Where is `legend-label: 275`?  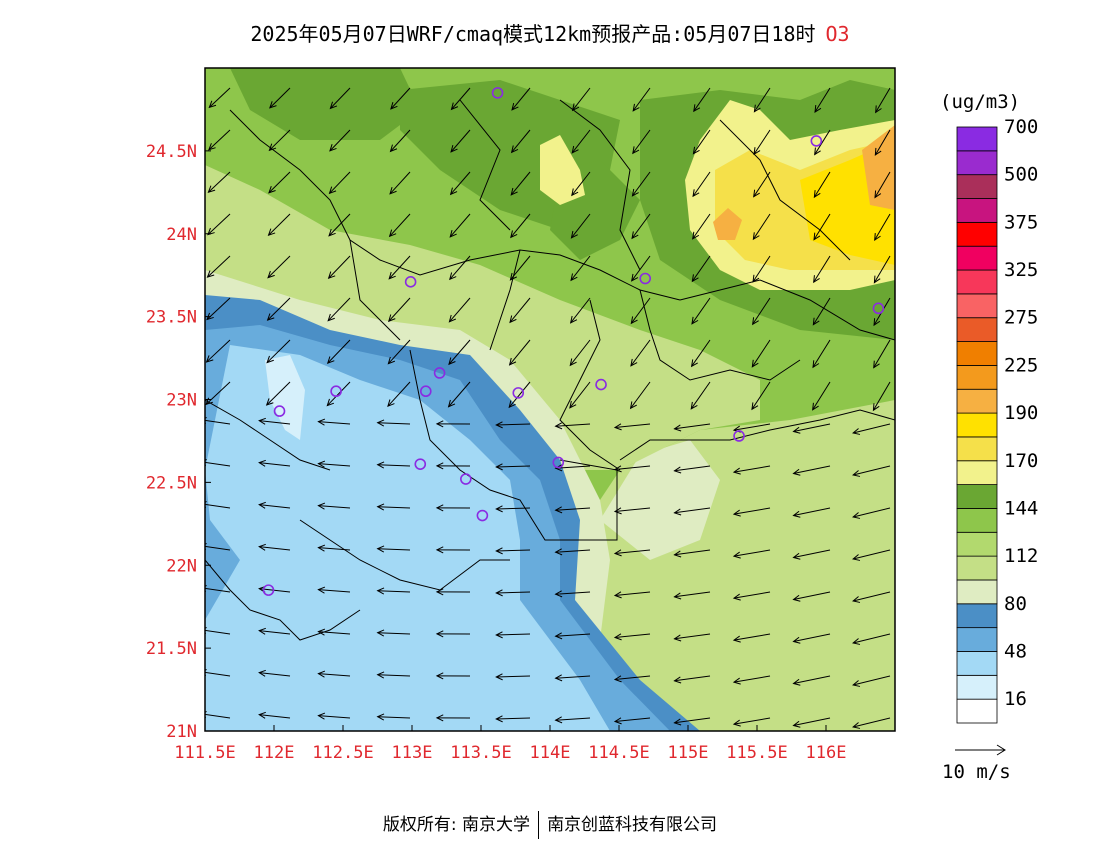
legend-label: 275 is located at coordinates (1021, 318).